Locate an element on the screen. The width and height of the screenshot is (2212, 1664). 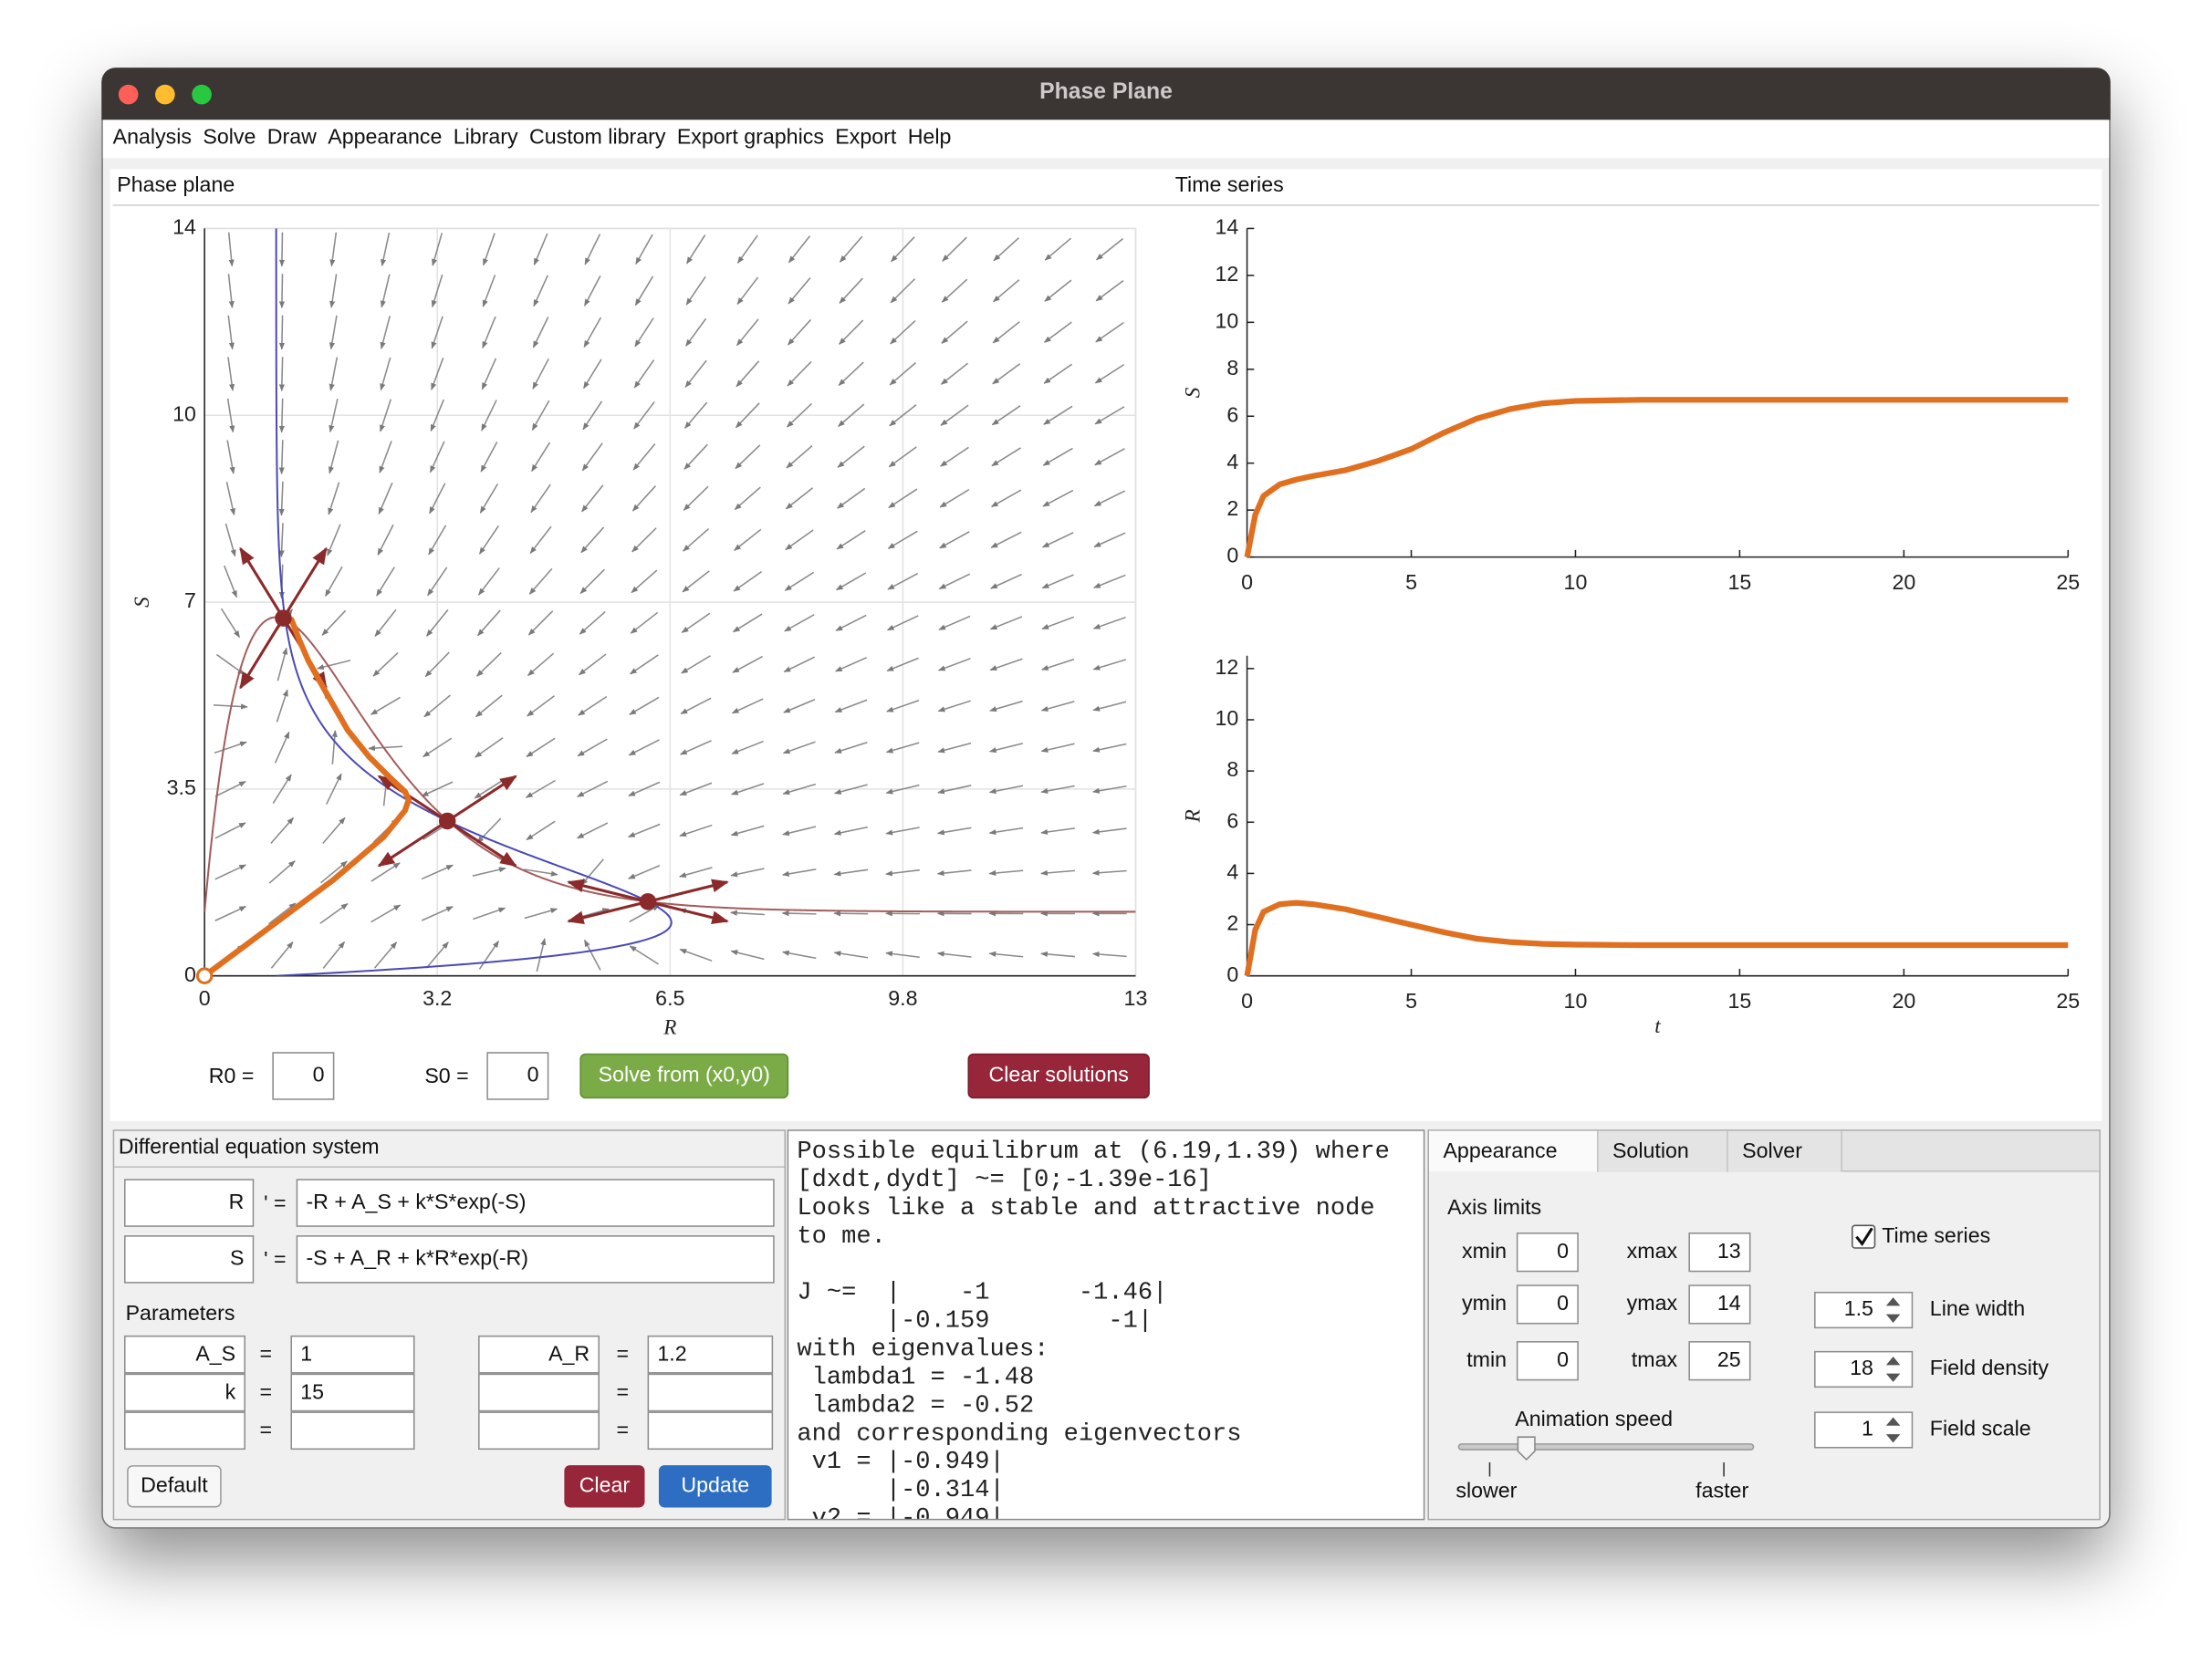
default-button: Default is located at coordinates (174, 1486).